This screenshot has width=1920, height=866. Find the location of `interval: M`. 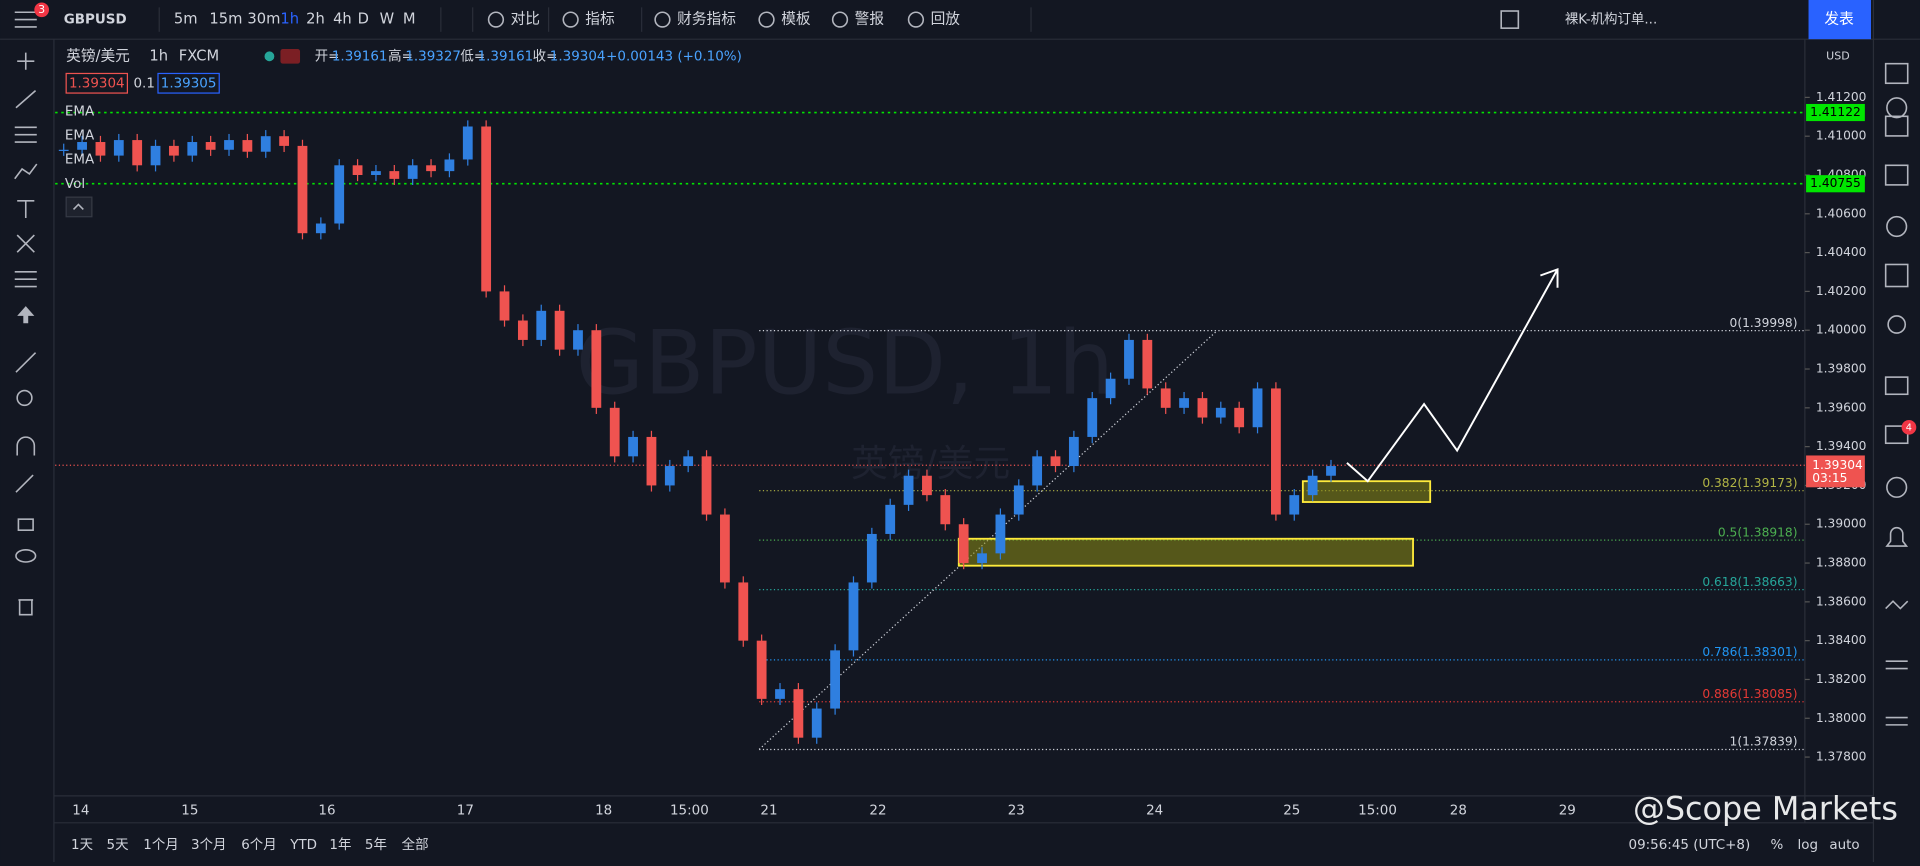

interval: M is located at coordinates (409, 19).